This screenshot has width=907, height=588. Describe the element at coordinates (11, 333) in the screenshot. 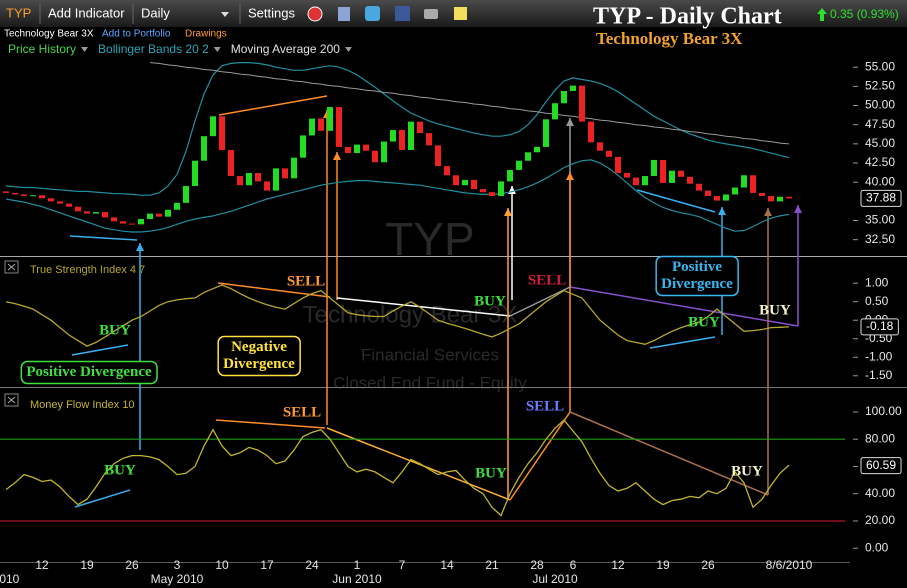

I see `close-buttons` at that location.